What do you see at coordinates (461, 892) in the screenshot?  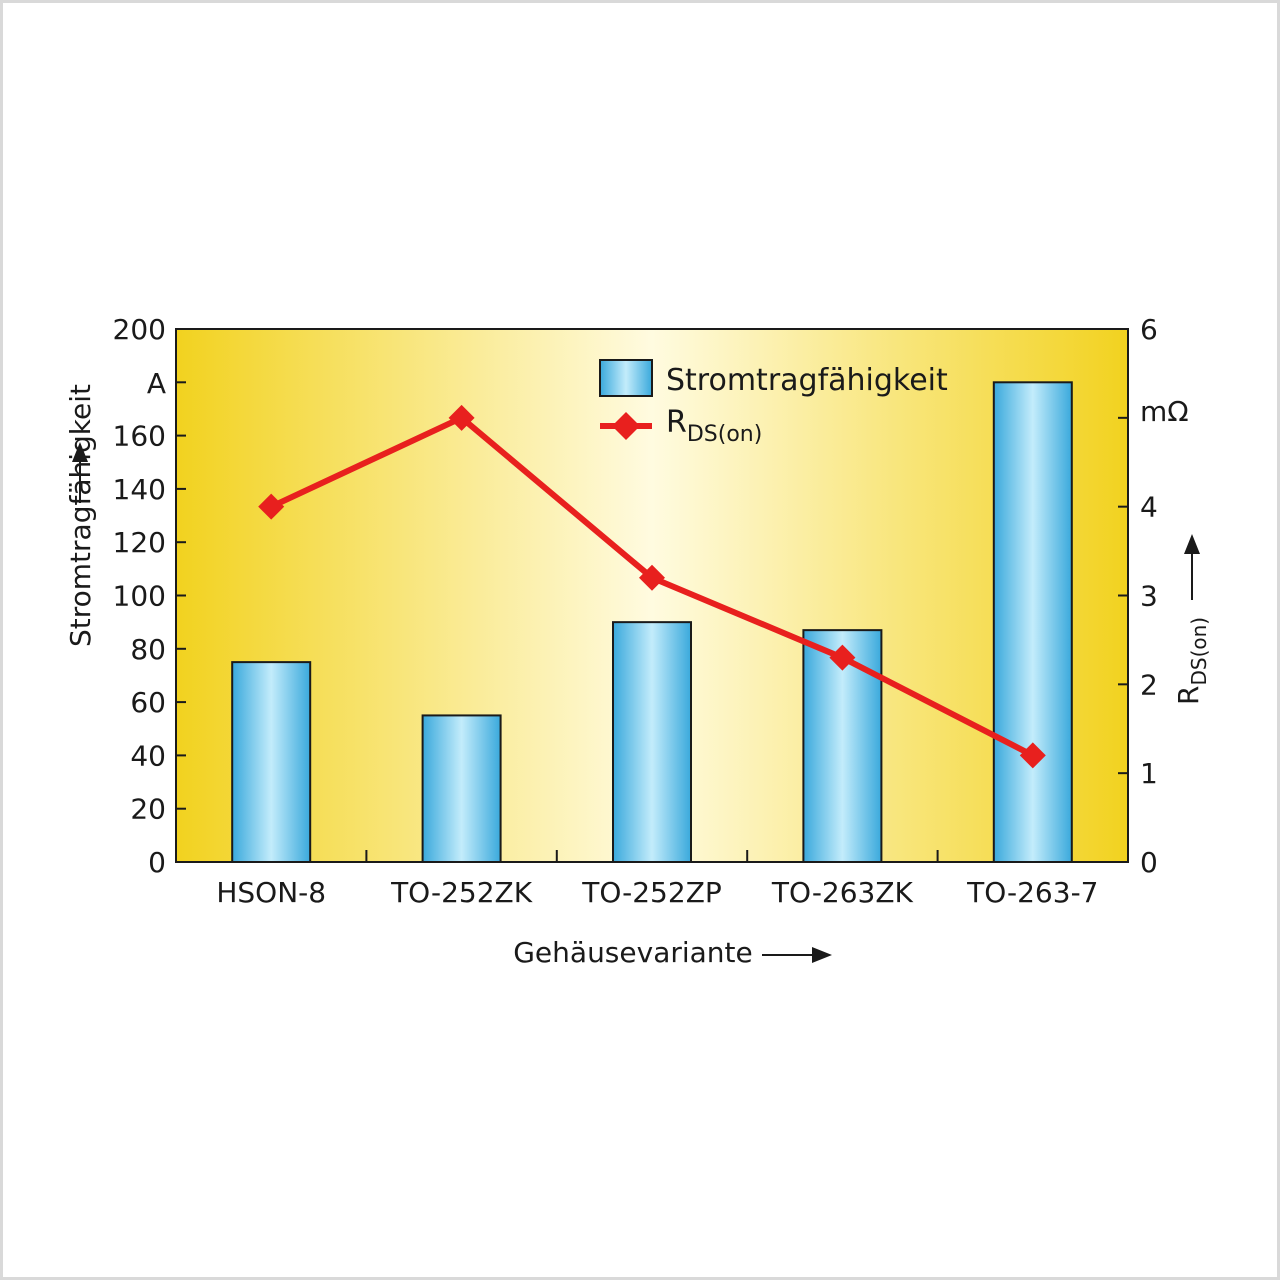 I see `x-tick-label: TO-252ZK` at bounding box center [461, 892].